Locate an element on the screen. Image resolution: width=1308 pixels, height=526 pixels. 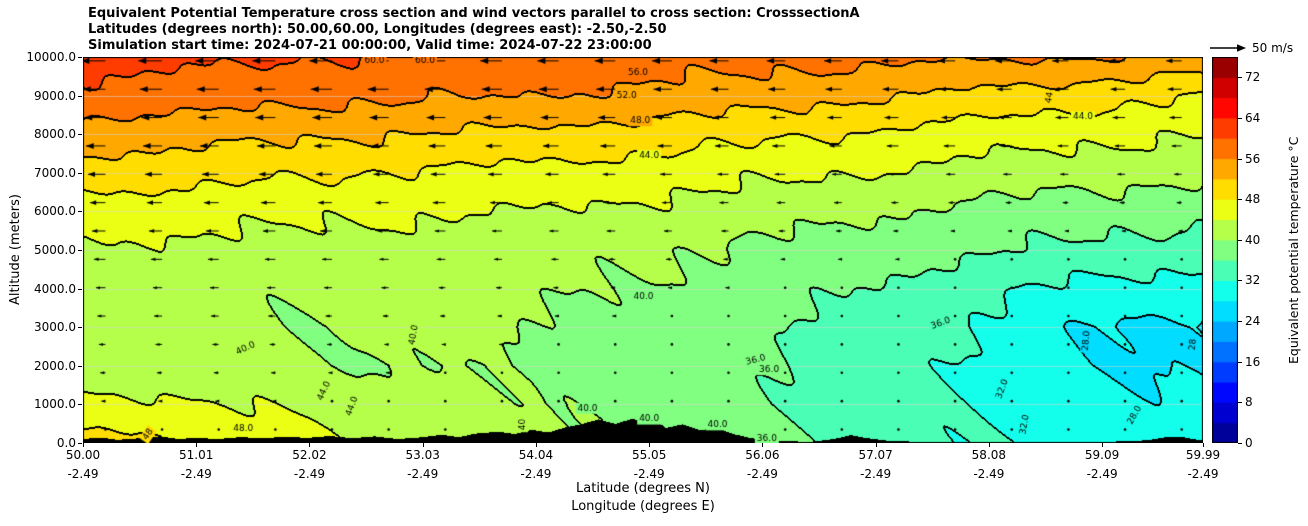
x-tick-latitude: 59.09 is located at coordinates (1102, 455).